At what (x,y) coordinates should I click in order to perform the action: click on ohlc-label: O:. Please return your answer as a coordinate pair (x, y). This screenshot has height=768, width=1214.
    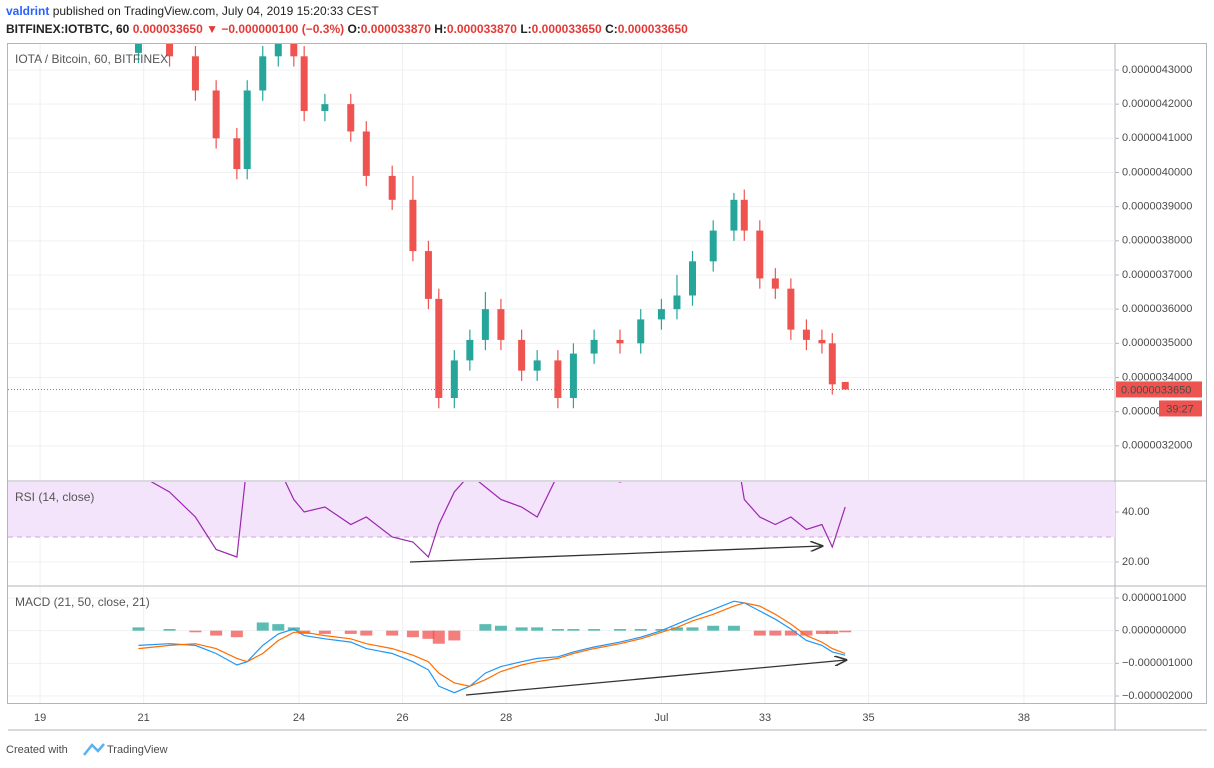
    Looking at the image, I should click on (353, 29).